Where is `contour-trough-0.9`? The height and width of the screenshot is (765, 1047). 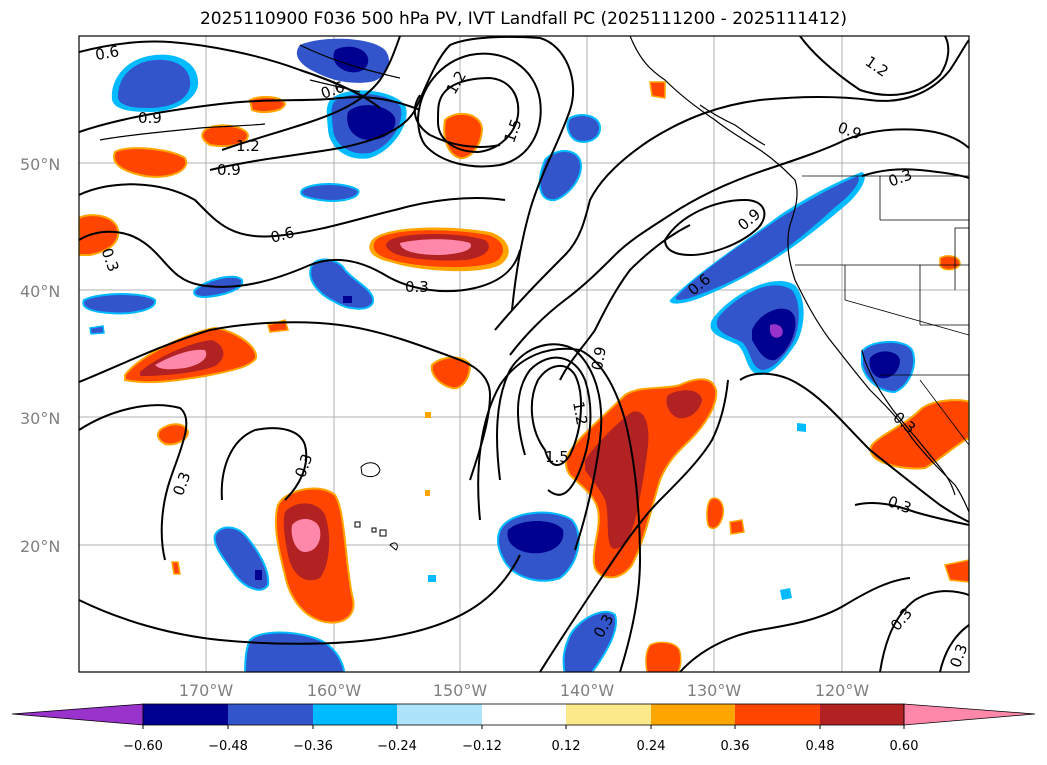
contour-trough-0.9 is located at coordinates (739, 242).